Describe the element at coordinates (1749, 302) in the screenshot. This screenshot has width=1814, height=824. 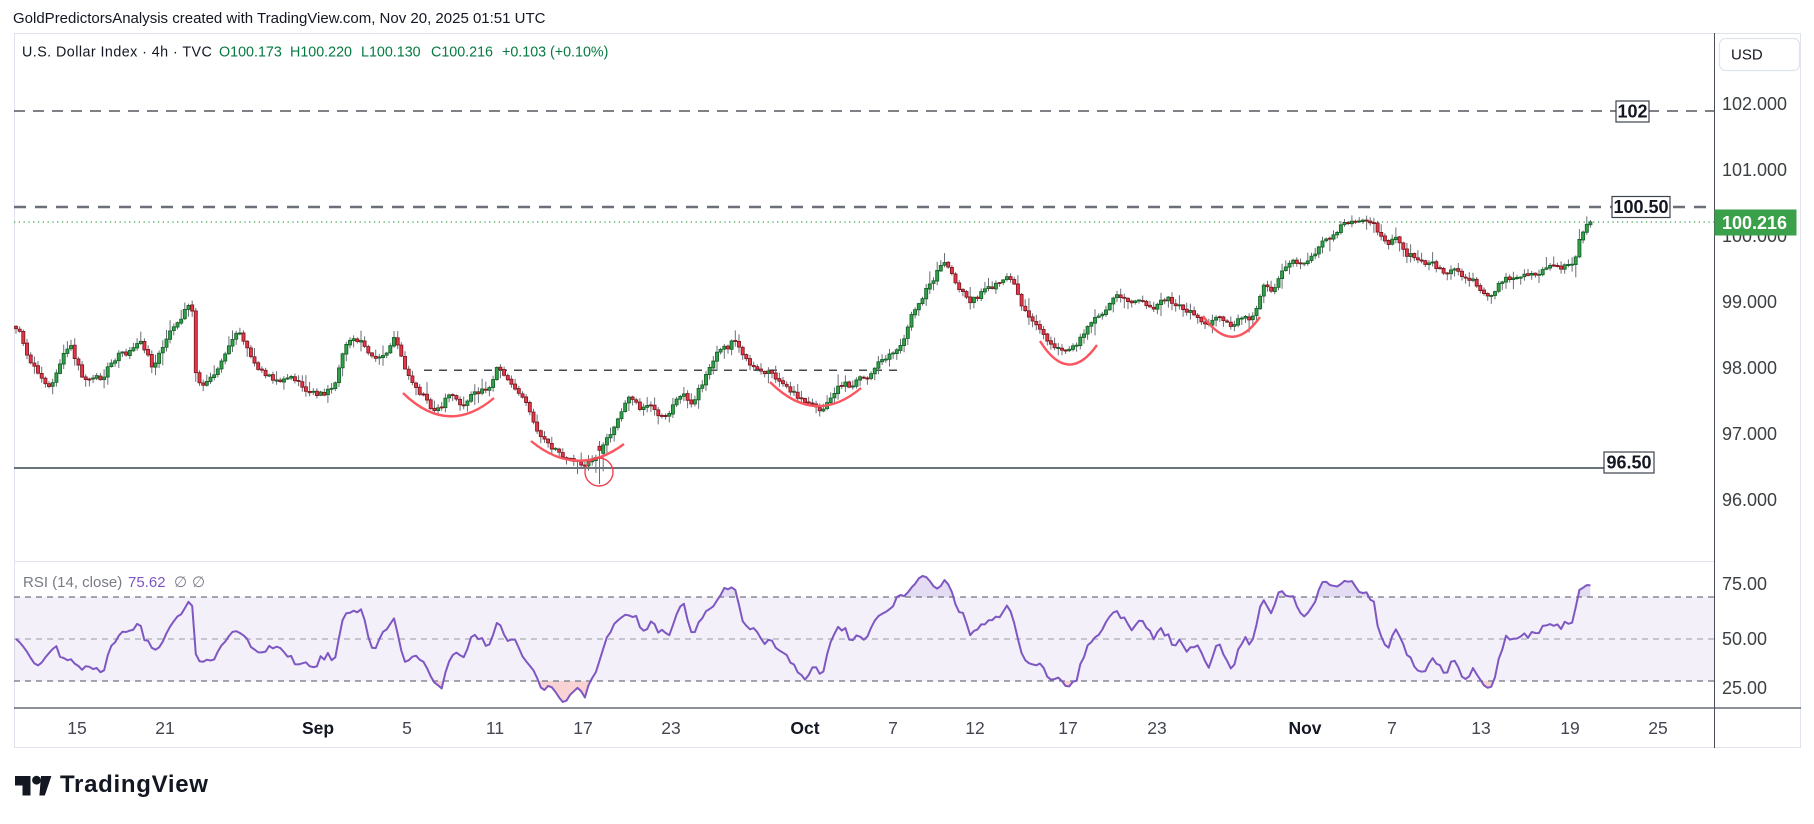
I see `svg-text: 99.000` at that location.